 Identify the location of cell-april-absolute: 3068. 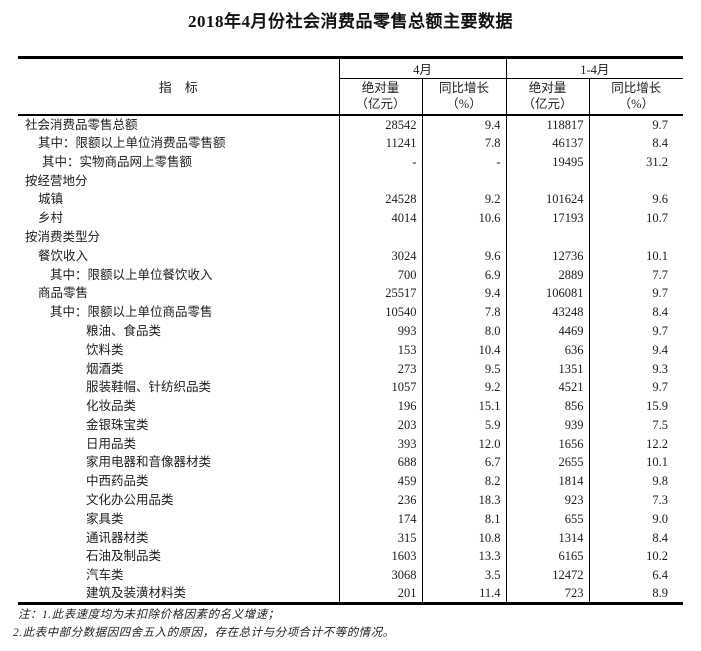
(380, 575).